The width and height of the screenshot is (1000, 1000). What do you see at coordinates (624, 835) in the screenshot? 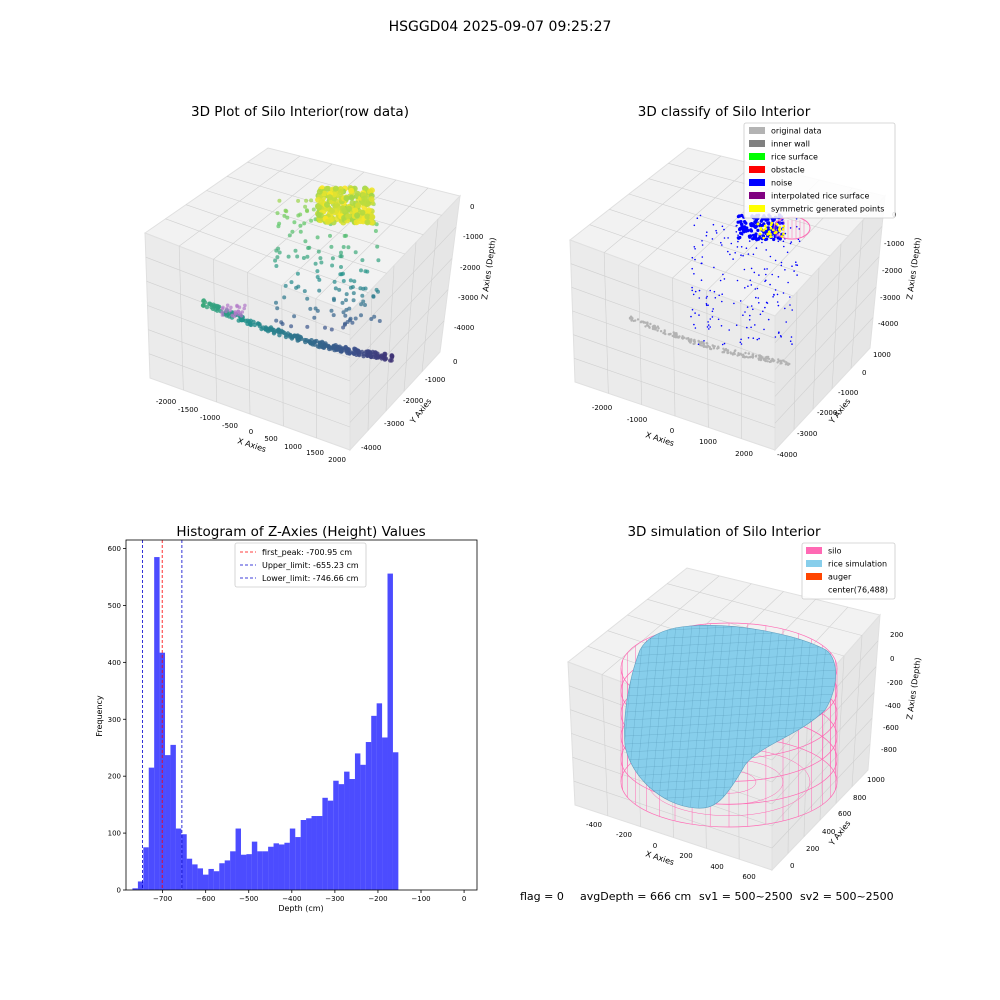
I see `p4-xtick: -200` at bounding box center [624, 835].